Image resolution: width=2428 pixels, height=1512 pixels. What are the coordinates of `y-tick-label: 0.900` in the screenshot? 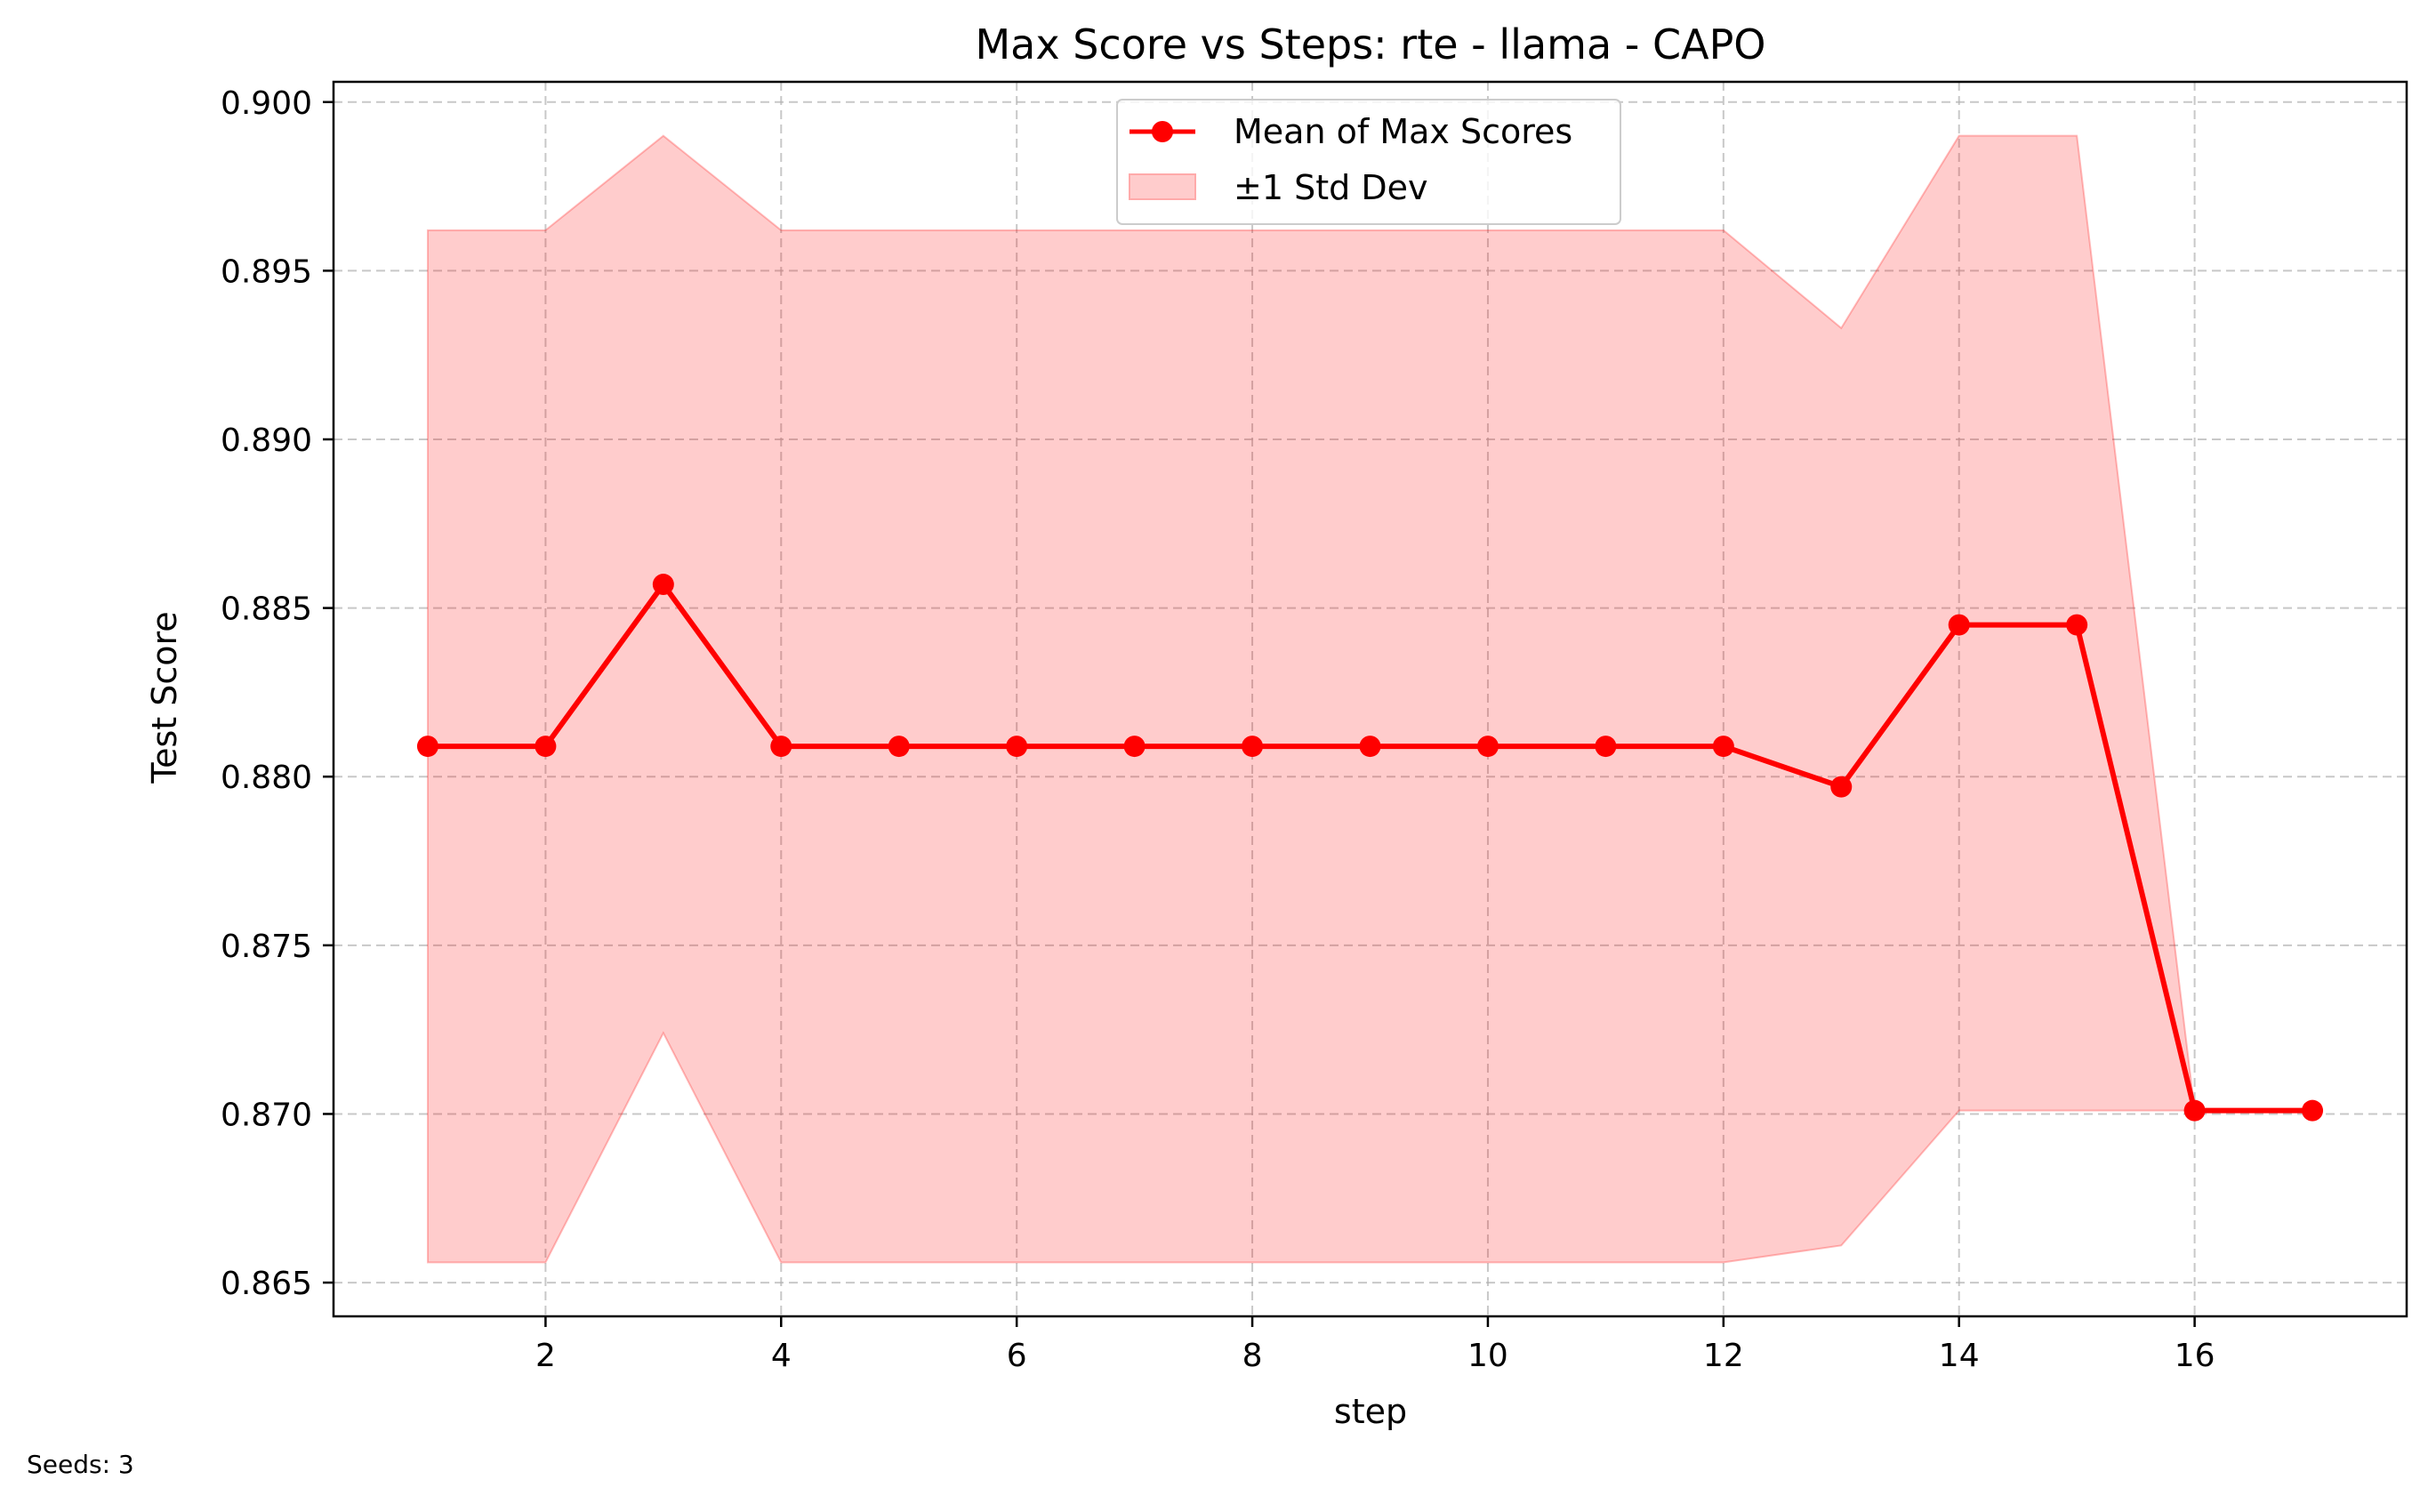 It's located at (266, 103).